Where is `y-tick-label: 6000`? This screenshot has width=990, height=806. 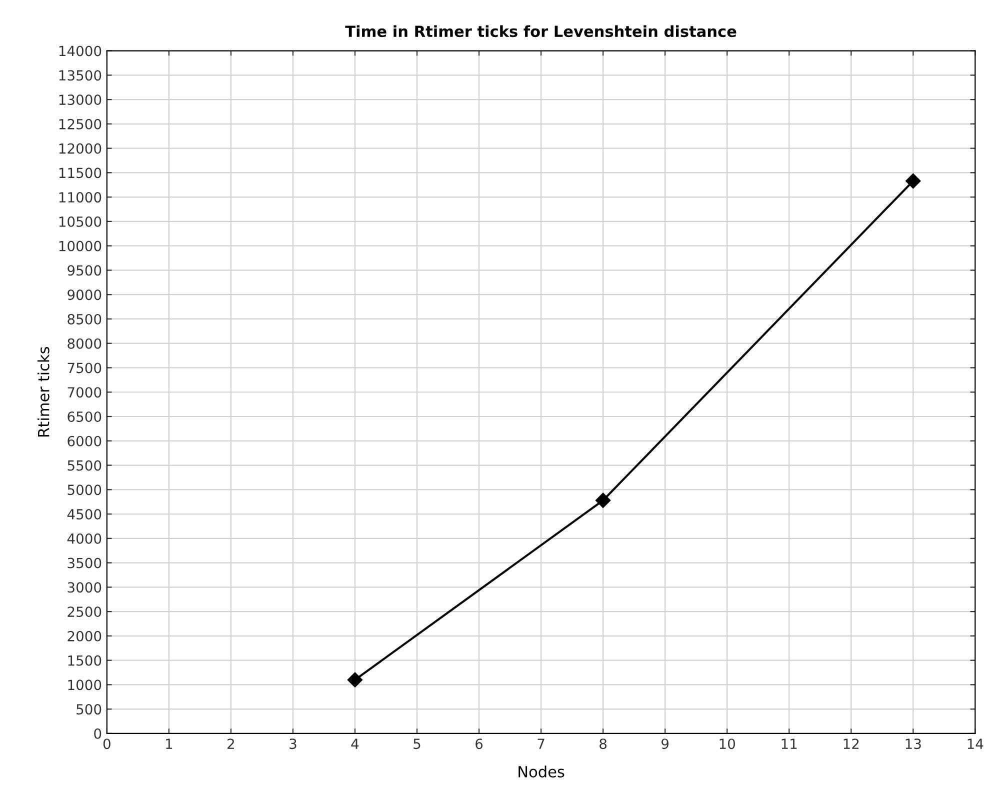 y-tick-label: 6000 is located at coordinates (85, 441).